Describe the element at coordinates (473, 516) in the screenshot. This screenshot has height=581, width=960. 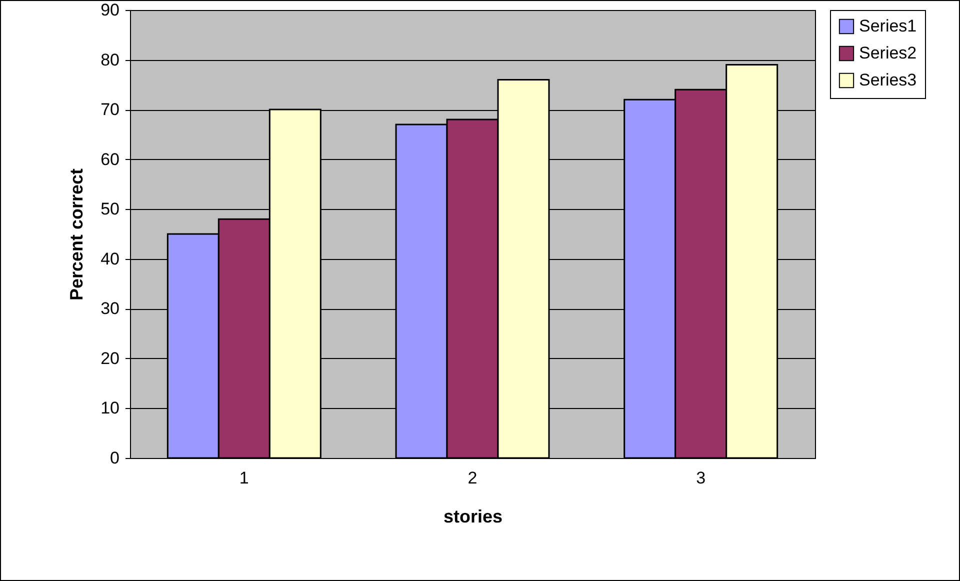
I see `x-axis-title: stories` at that location.